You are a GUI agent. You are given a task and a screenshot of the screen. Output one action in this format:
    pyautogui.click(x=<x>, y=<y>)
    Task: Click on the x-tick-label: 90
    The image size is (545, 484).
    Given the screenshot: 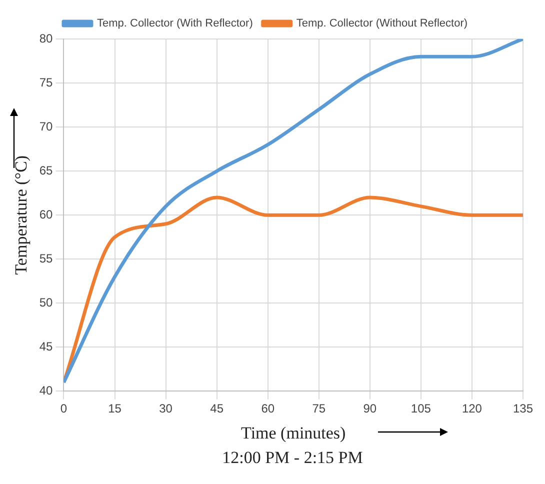 What is the action you would take?
    pyautogui.click(x=370, y=409)
    